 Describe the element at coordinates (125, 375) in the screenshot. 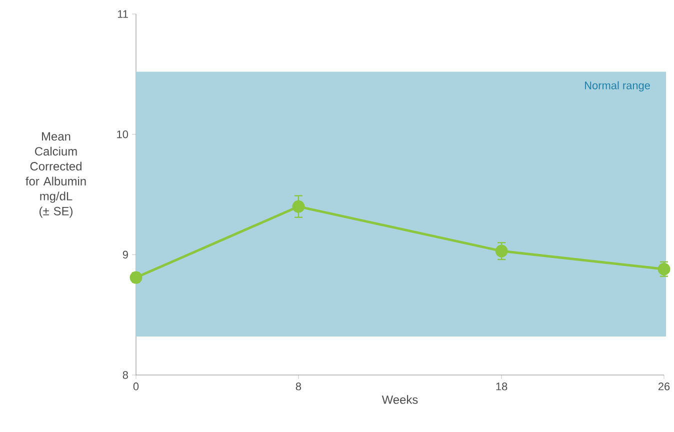

I see `y-tick-label: 8` at that location.